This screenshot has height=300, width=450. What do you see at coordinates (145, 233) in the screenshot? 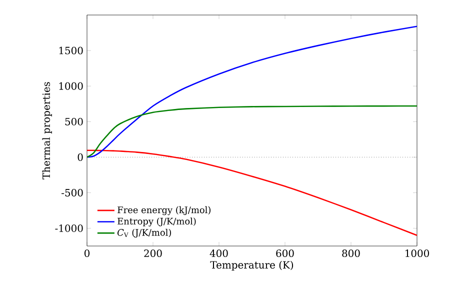
I see `legend-label: C$_{V}$ (J/K/mol)` at bounding box center [145, 233].